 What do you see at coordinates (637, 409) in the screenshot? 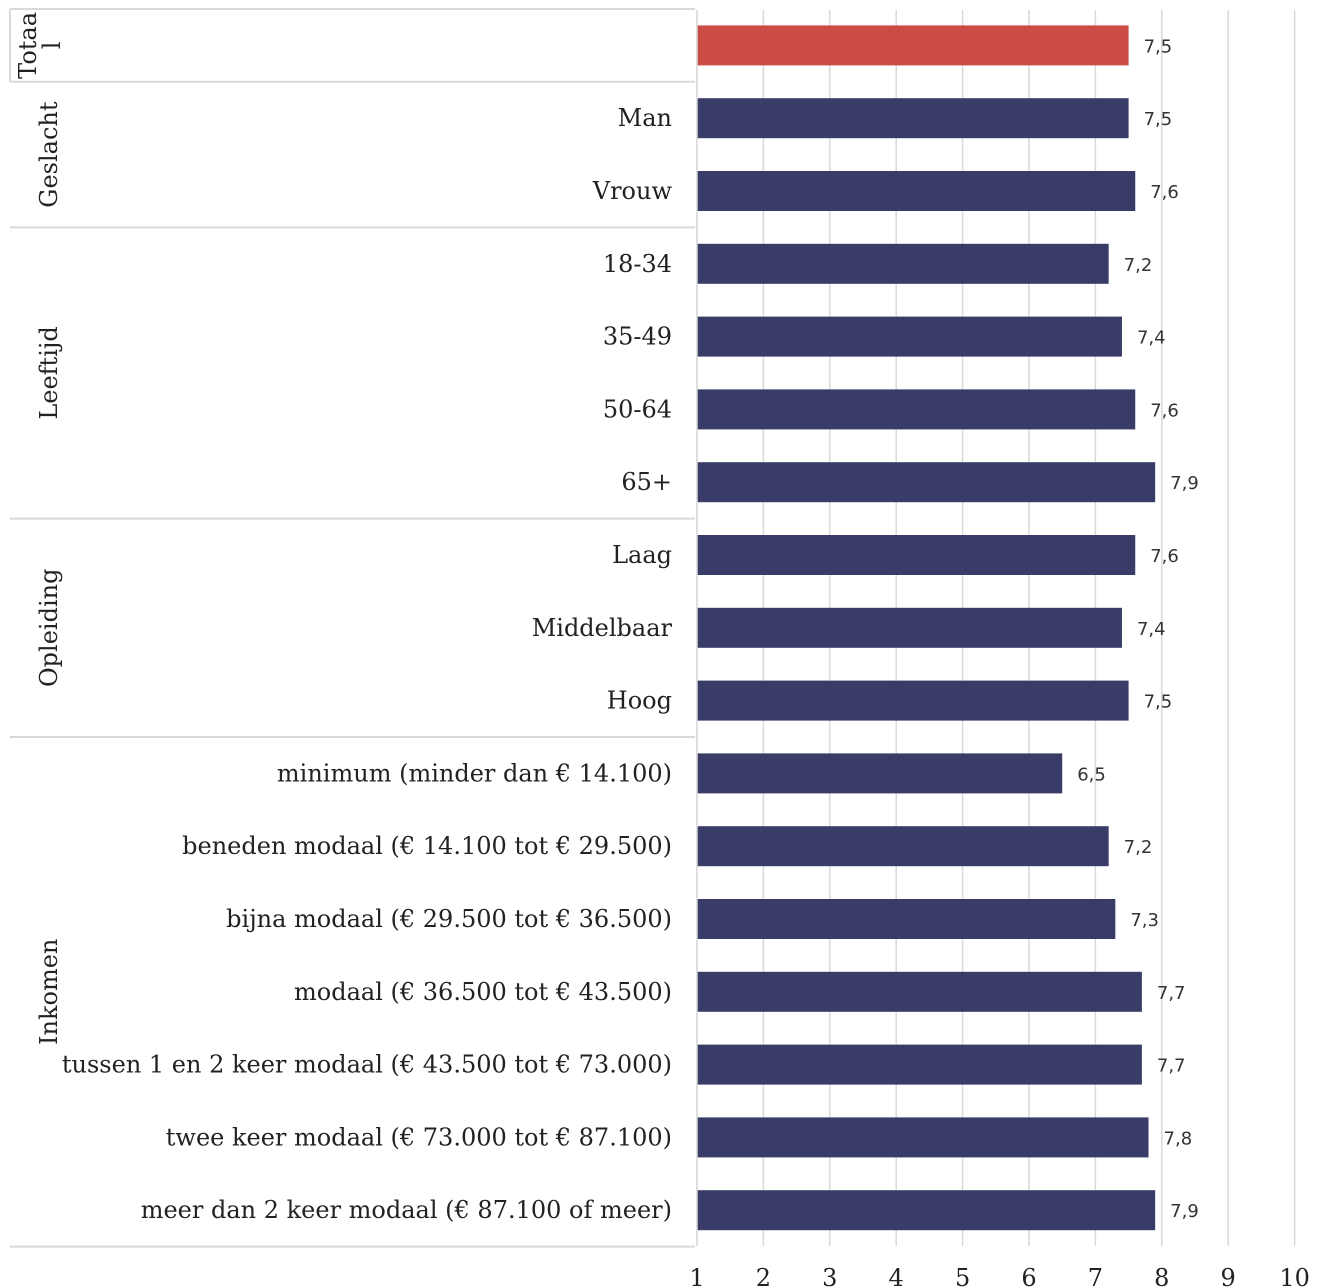
I see `category-label: 50-64` at bounding box center [637, 409].